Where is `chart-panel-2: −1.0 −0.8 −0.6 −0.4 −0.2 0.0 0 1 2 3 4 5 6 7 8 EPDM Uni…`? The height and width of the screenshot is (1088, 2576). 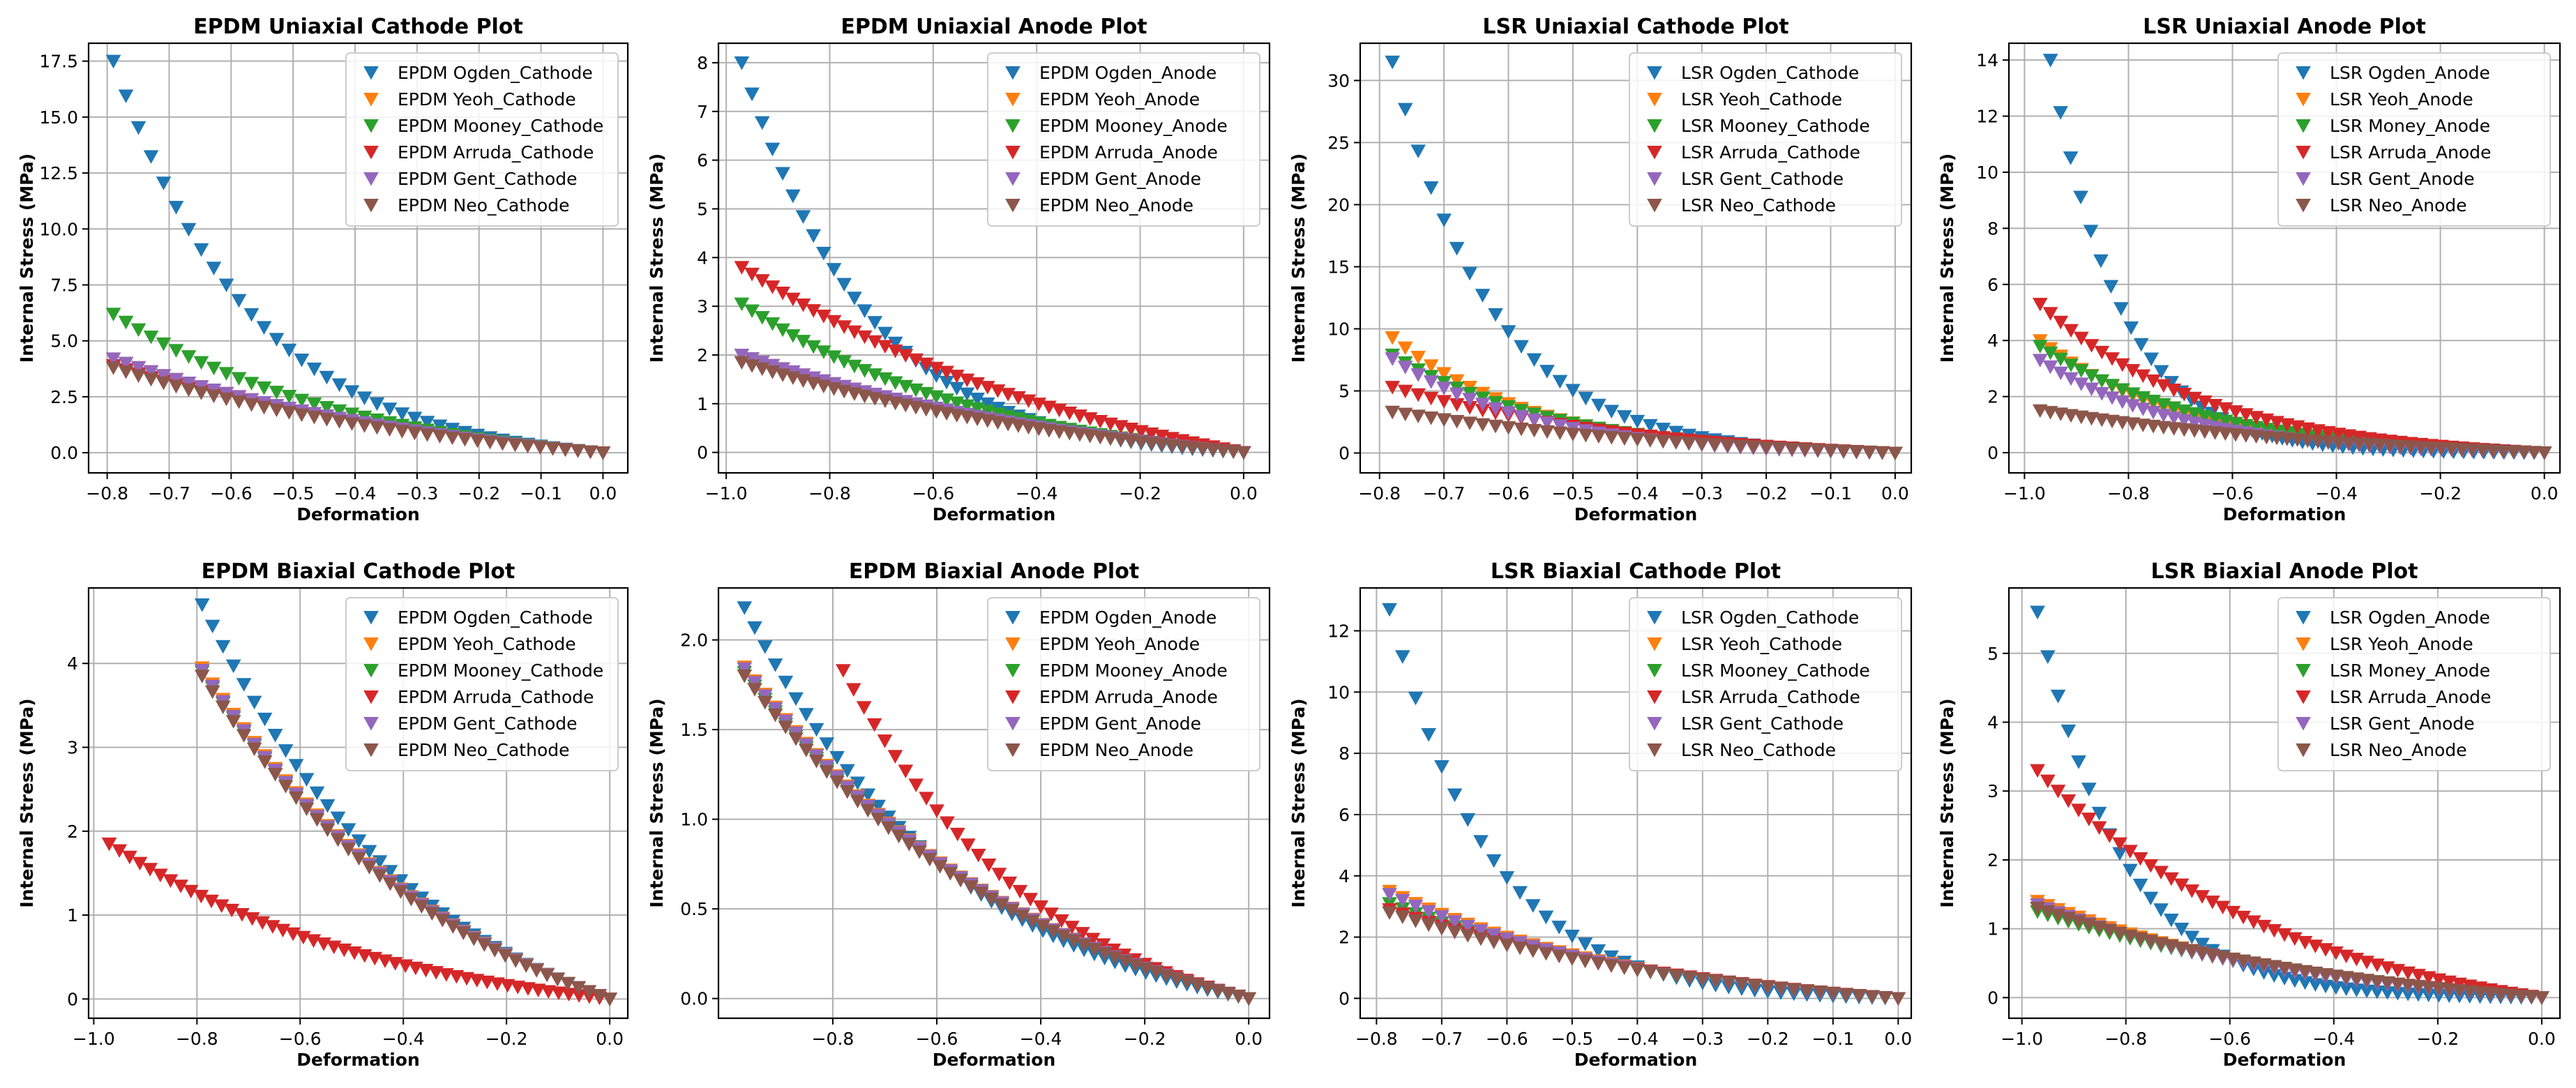 chart-panel-2: −1.0 −0.8 −0.6 −0.4 −0.2 0.0 0 1 2 3 4 5 6 7 8 EPDM Uni… is located at coordinates (959, 269).